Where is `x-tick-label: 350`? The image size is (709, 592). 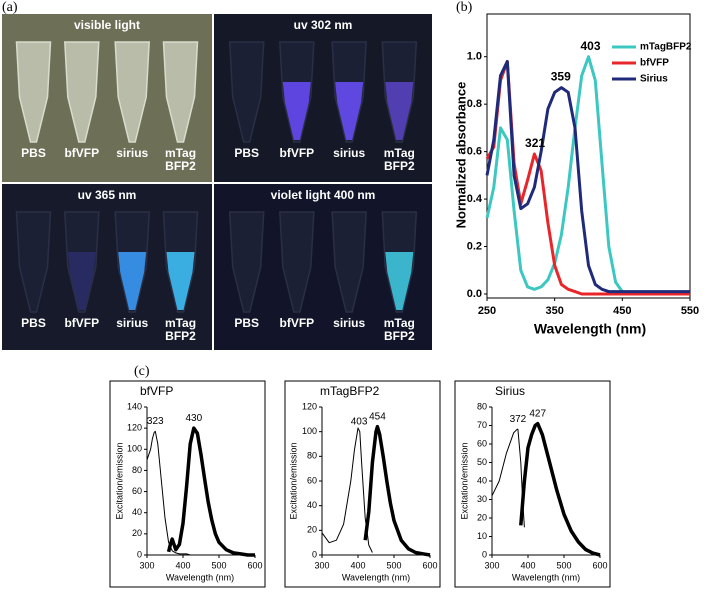 x-tick-label: 350 is located at coordinates (554, 311).